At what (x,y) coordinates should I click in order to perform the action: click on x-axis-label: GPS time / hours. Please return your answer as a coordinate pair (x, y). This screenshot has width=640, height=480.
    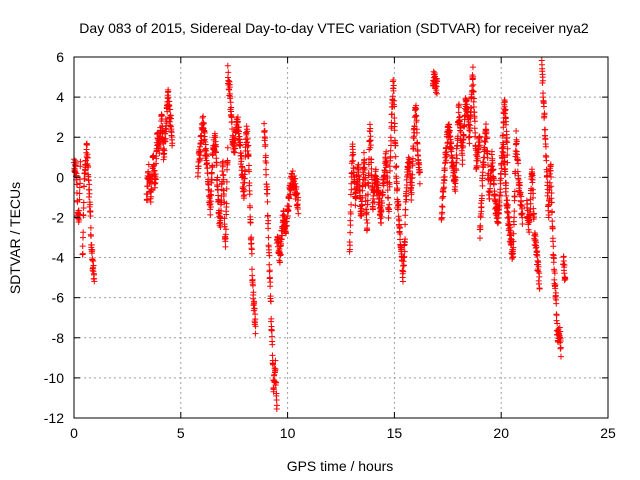
    Looking at the image, I should click on (340, 466).